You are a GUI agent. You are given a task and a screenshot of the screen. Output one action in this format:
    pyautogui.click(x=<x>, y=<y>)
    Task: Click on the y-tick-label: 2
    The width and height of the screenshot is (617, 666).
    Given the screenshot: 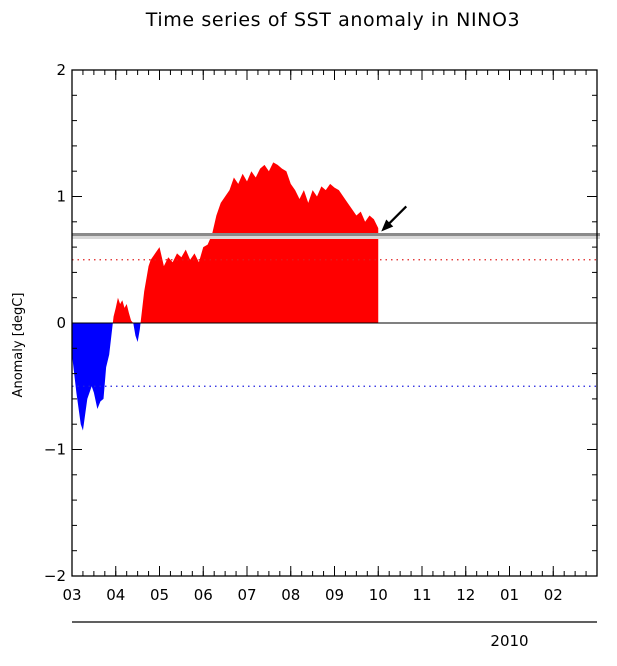 What is the action you would take?
    pyautogui.click(x=61, y=70)
    